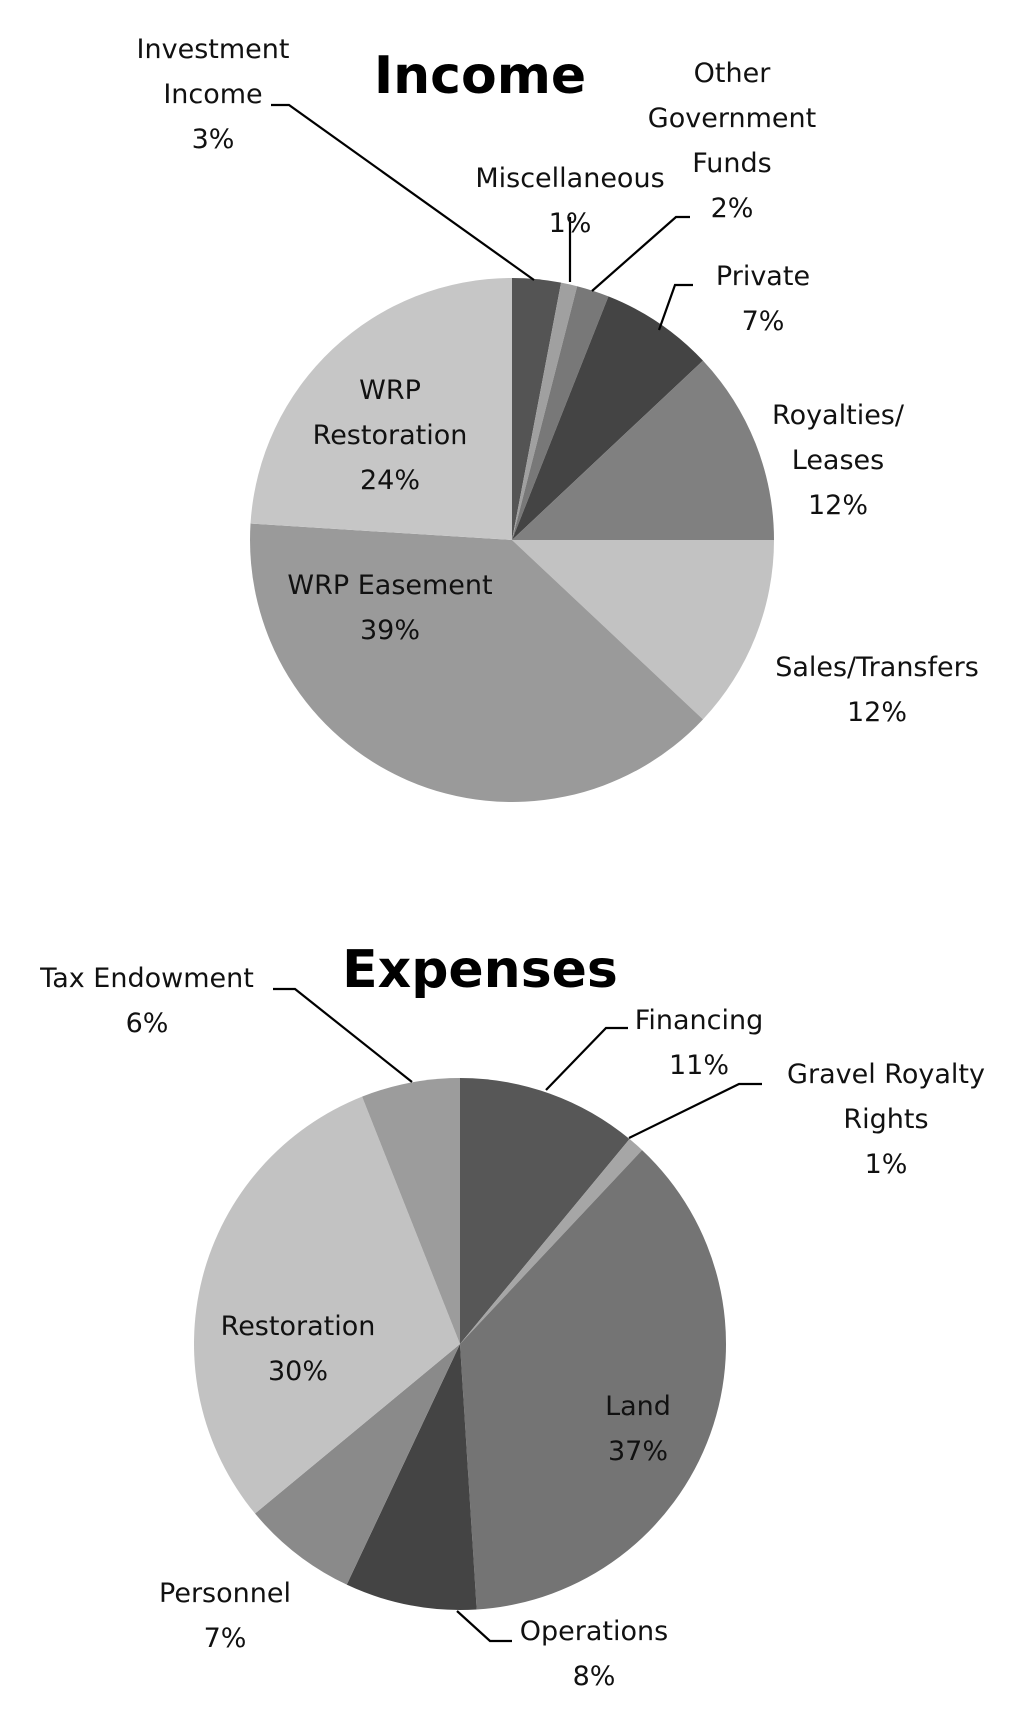 This screenshot has height=1717, width=1024. What do you see at coordinates (213, 139) in the screenshot?
I see `data-label-line: 3%` at bounding box center [213, 139].